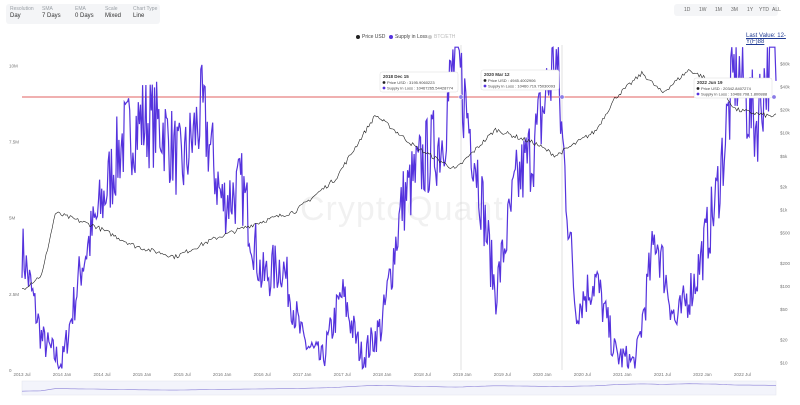 The image size is (800, 405). Describe the element at coordinates (113, 16) in the screenshot. I see `scale-value: Mixed` at that location.